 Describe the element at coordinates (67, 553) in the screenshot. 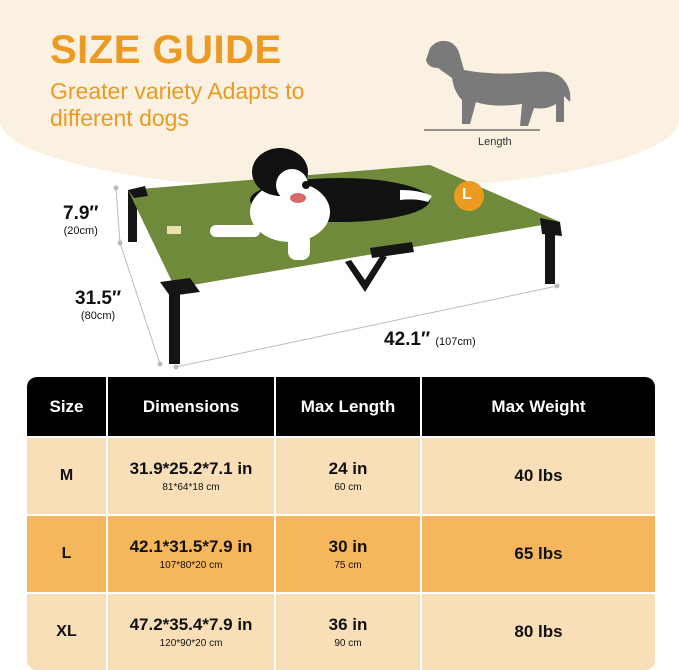

I see `size-cell: L` at that location.